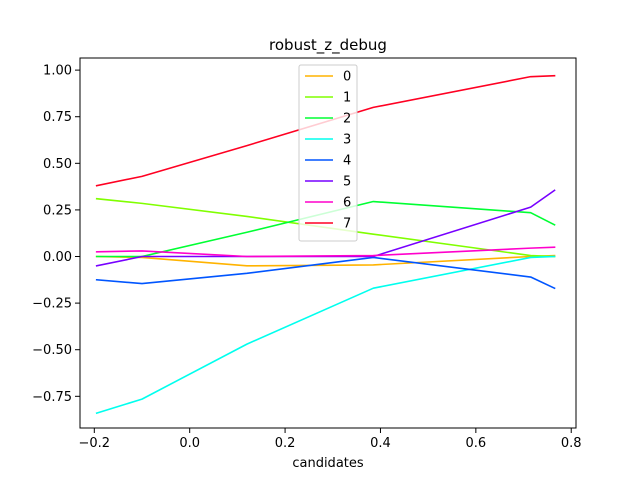  I want to click on legend-label-0: 0, so click(347, 77).